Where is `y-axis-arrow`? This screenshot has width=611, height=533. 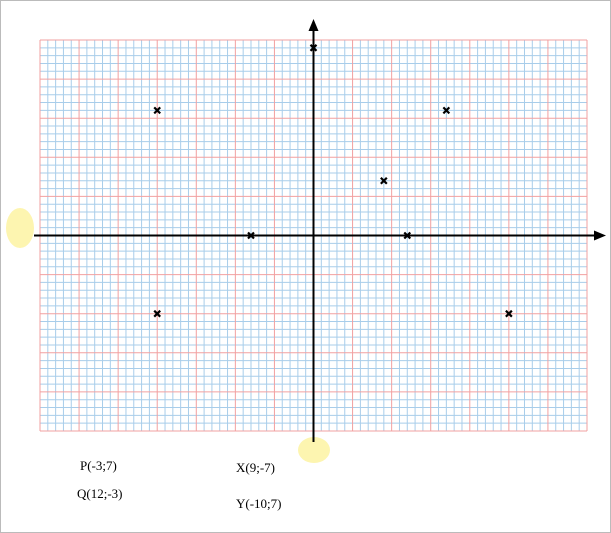
y-axis-arrow is located at coordinates (313, 25).